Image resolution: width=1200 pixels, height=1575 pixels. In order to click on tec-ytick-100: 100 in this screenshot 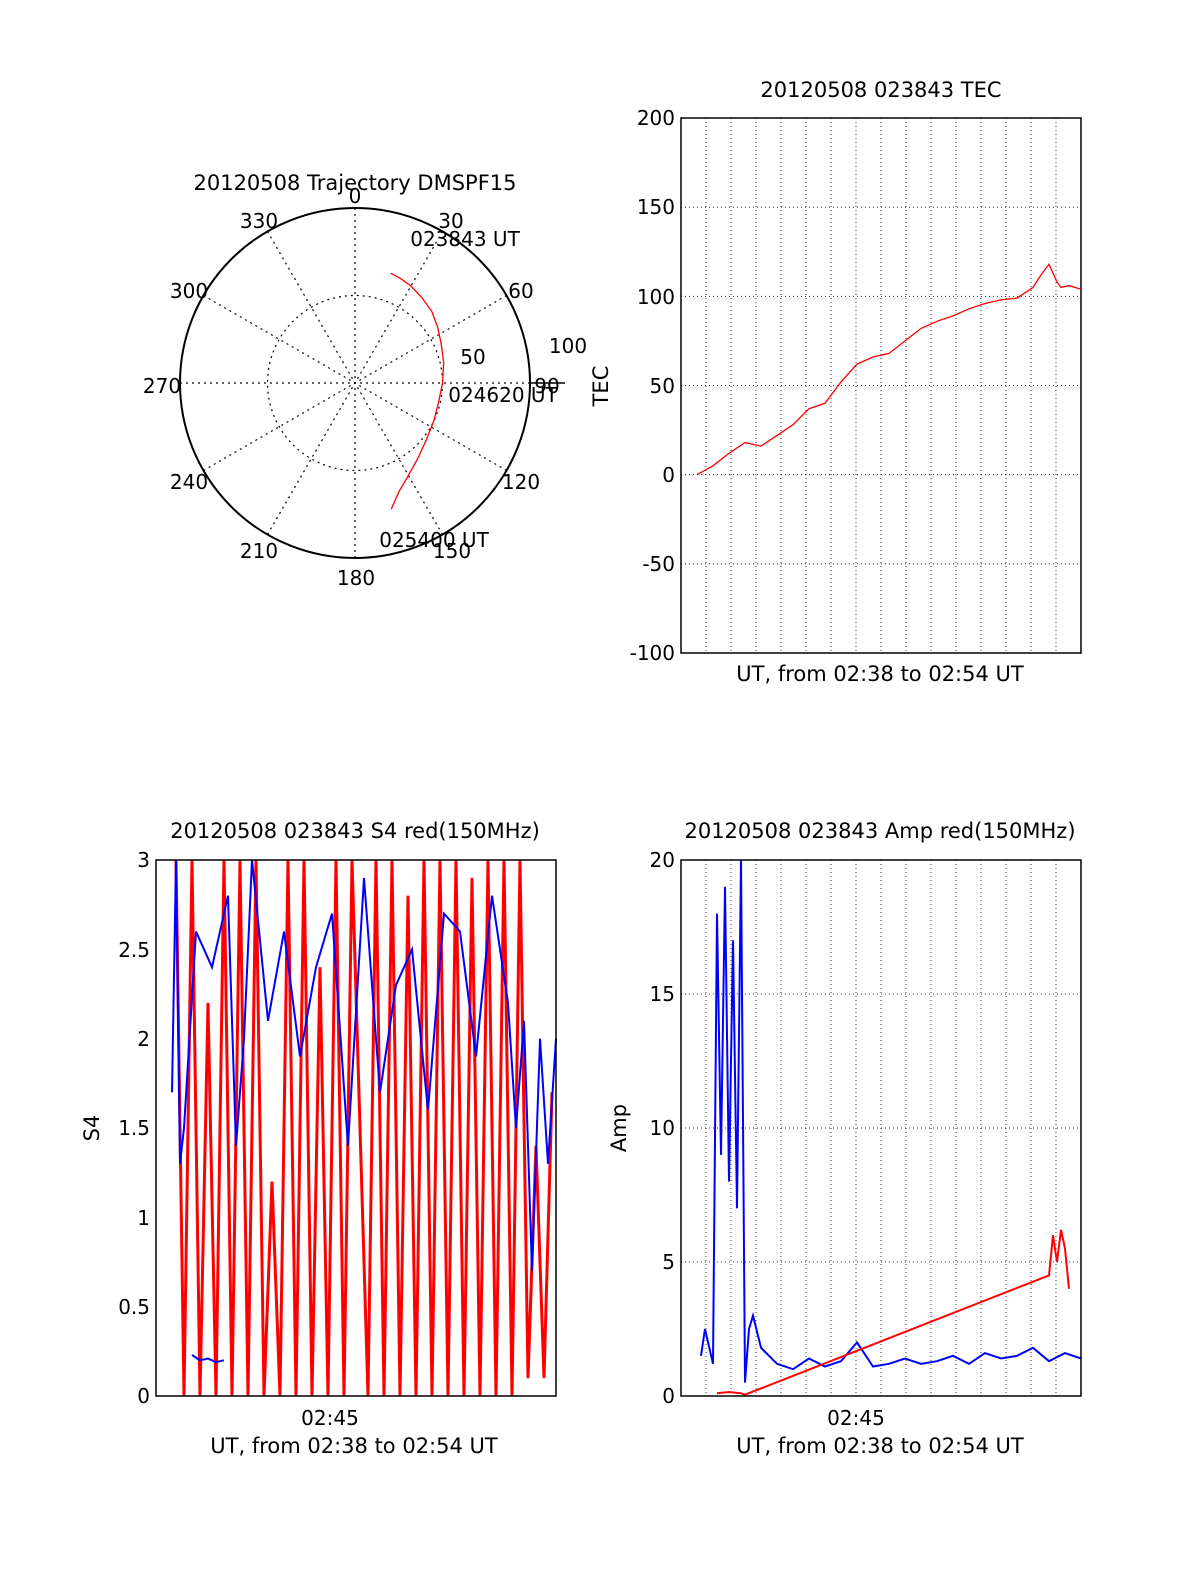, I will do `click(656, 297)`.